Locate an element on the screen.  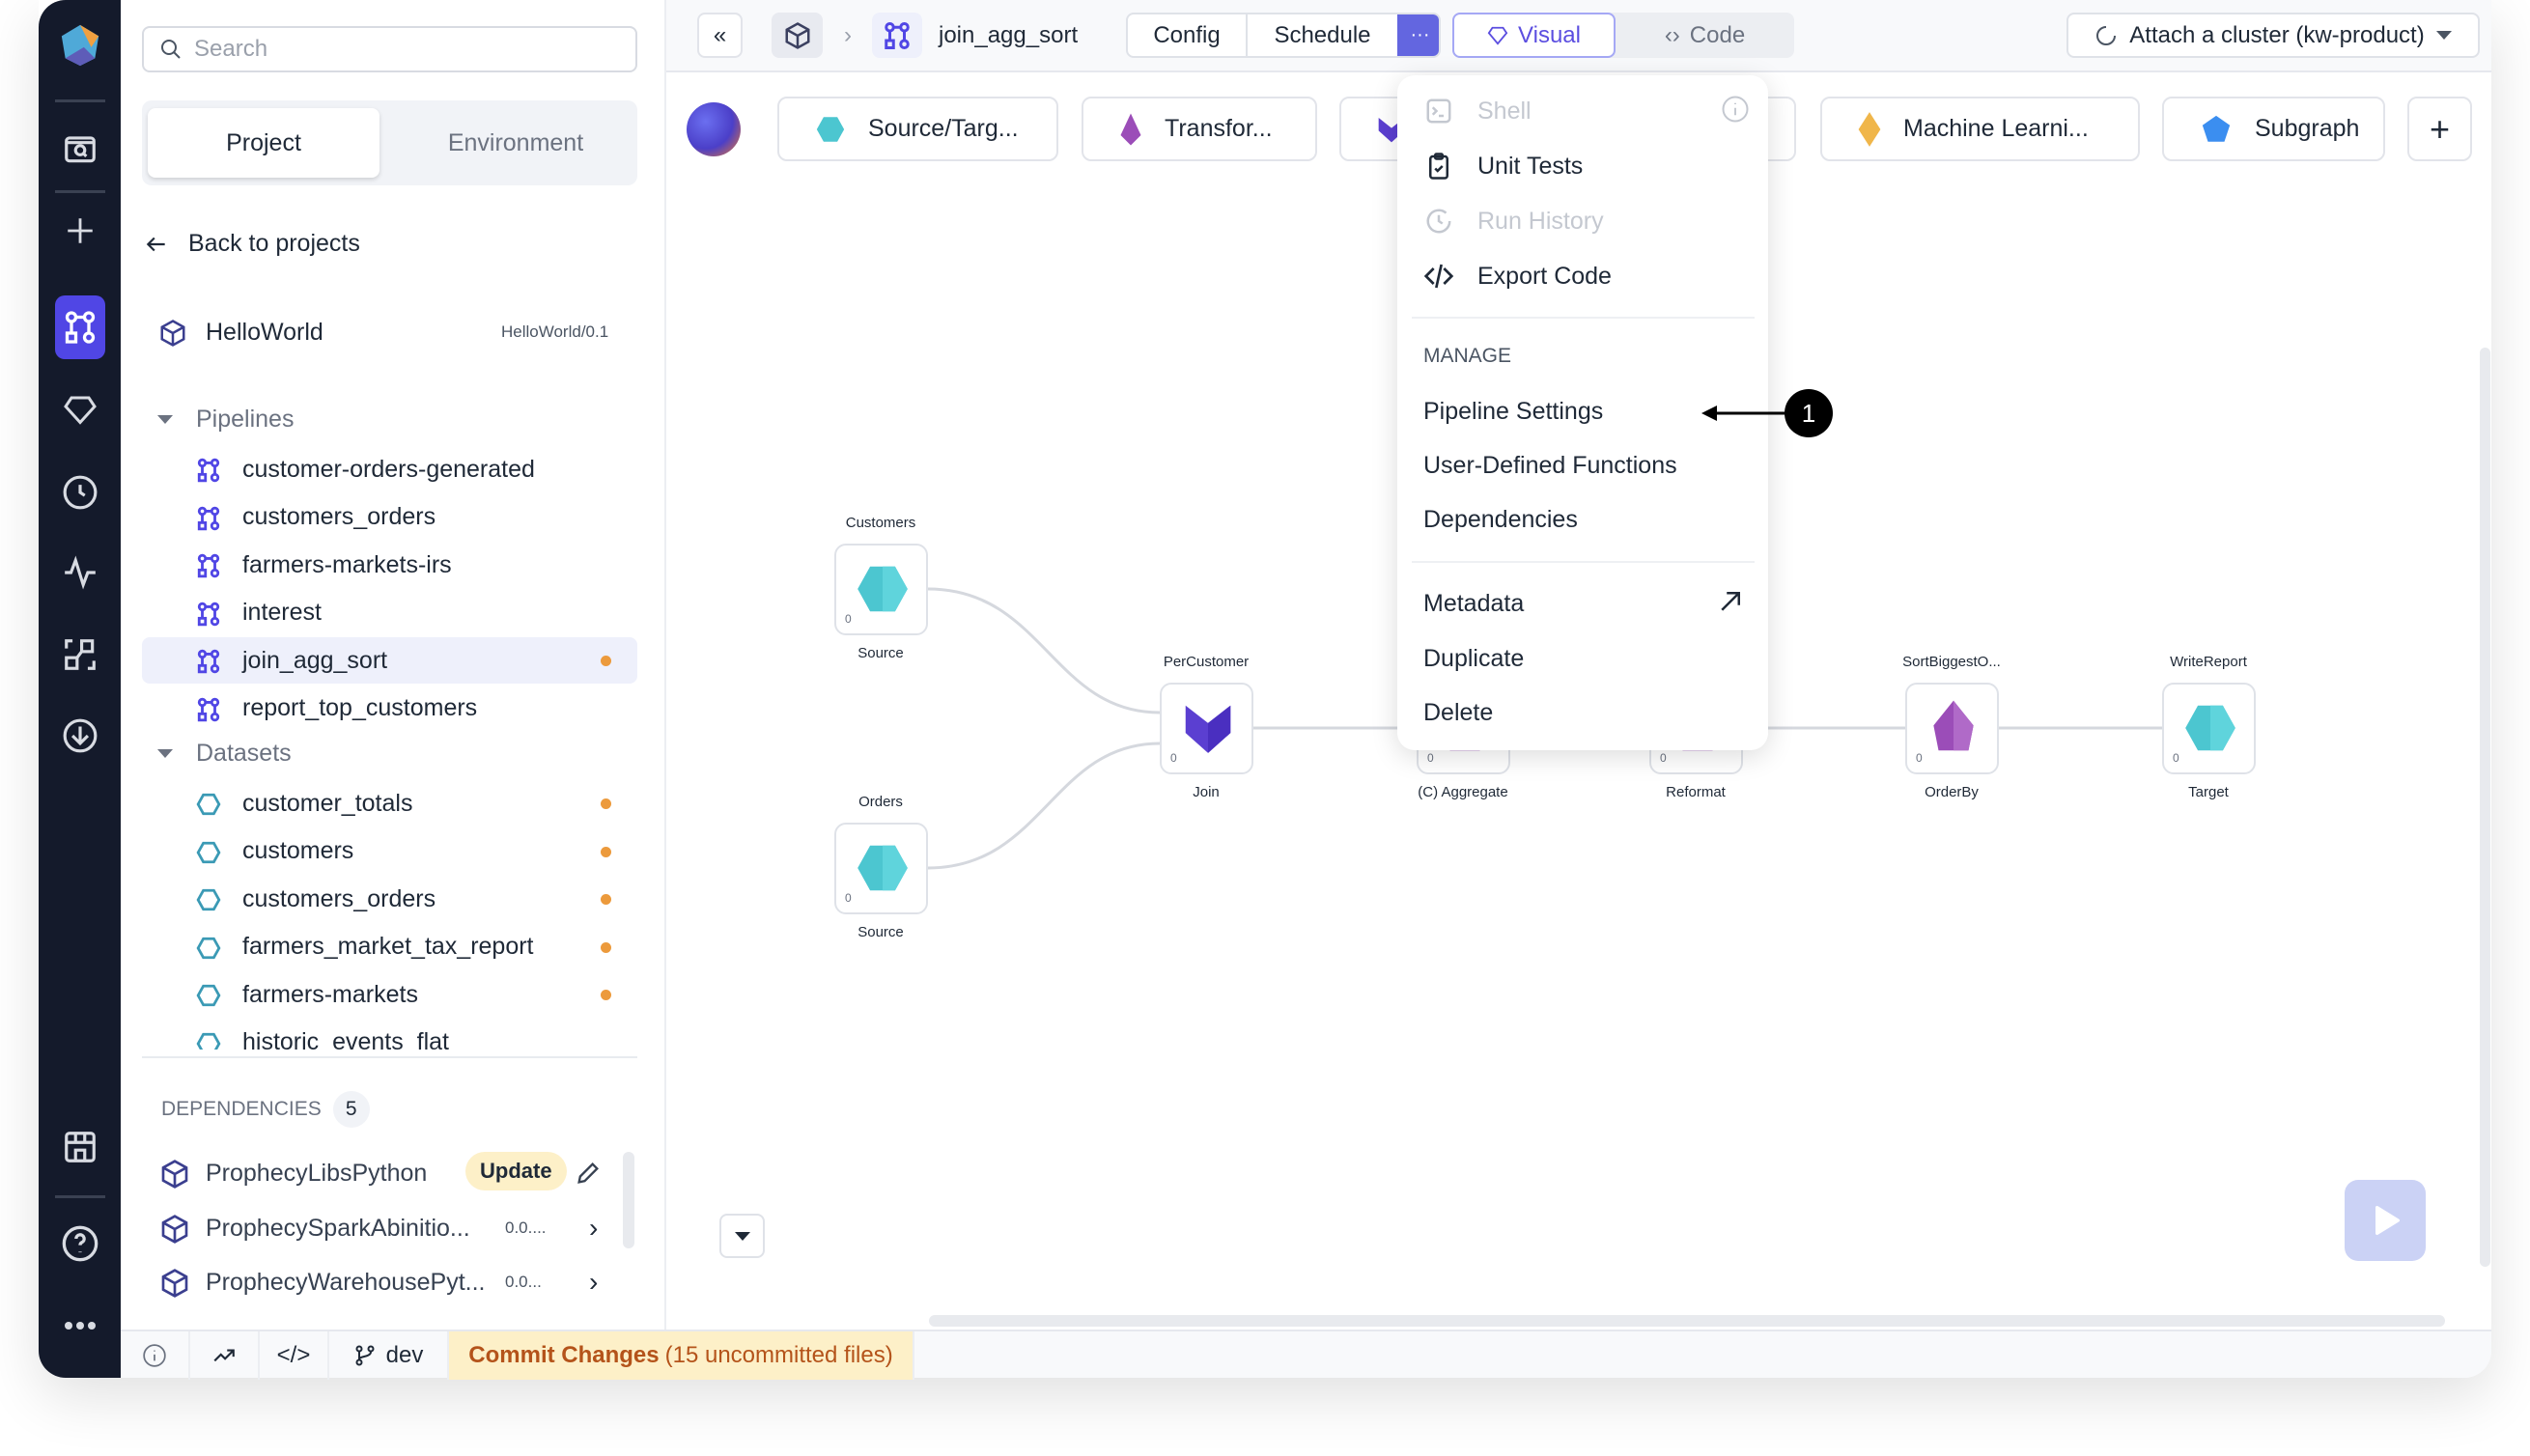
collapse-sidebar-button: « is located at coordinates (720, 36).